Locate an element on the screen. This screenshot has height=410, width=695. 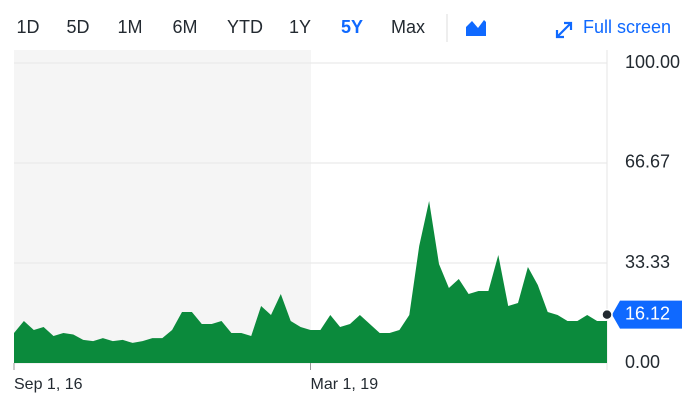
range-button: 5Y is located at coordinates (352, 27).